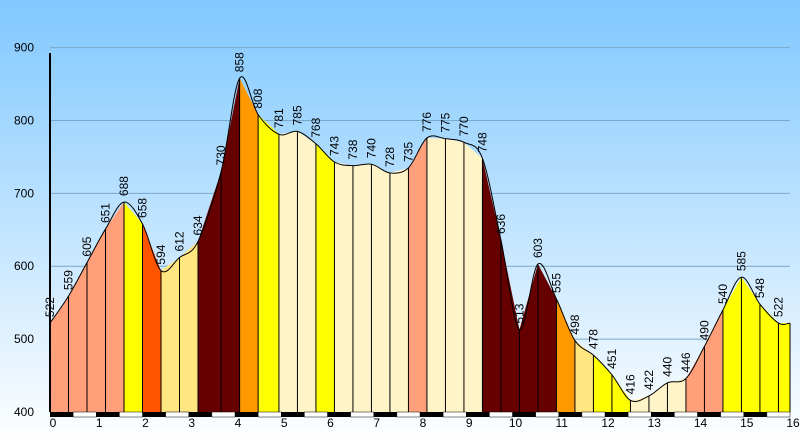 Image resolution: width=800 pixels, height=443 pixels. I want to click on x-tick-label: 14, so click(701, 423).